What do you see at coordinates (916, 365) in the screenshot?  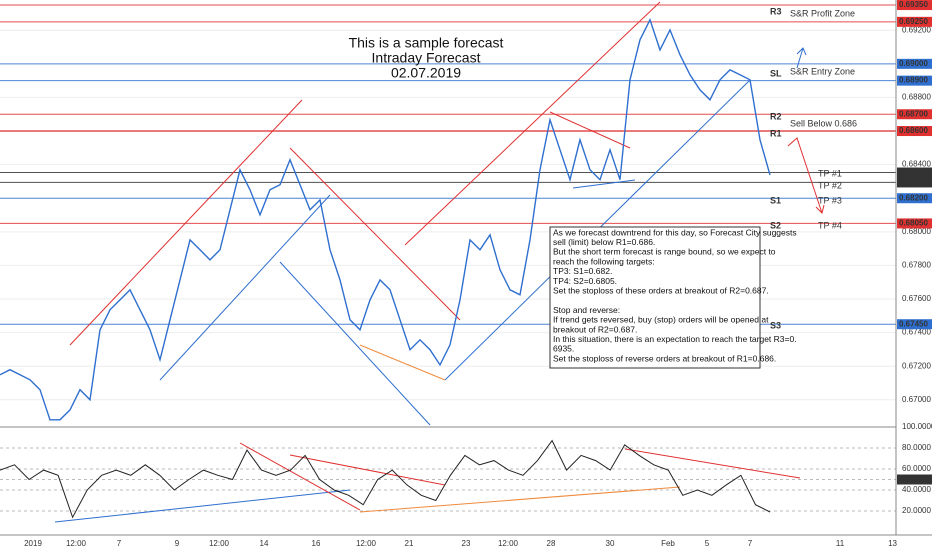 I see `y-tick-label: 0.67200` at bounding box center [916, 365].